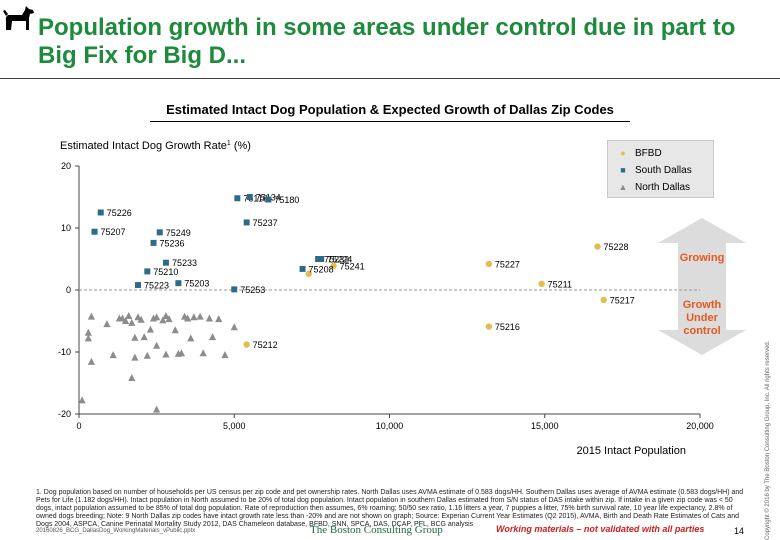 The width and height of the screenshot is (780, 540). I want to click on legend-label: South Dallas, so click(663, 170).